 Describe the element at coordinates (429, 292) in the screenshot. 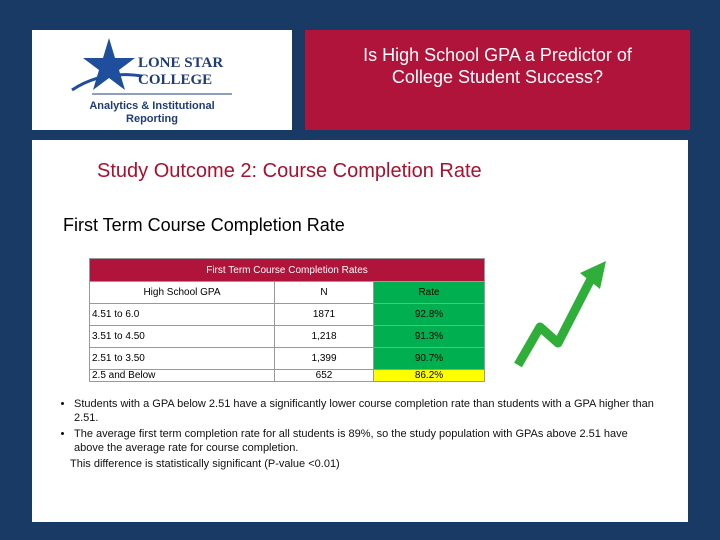

I see `column-header: Rate` at that location.